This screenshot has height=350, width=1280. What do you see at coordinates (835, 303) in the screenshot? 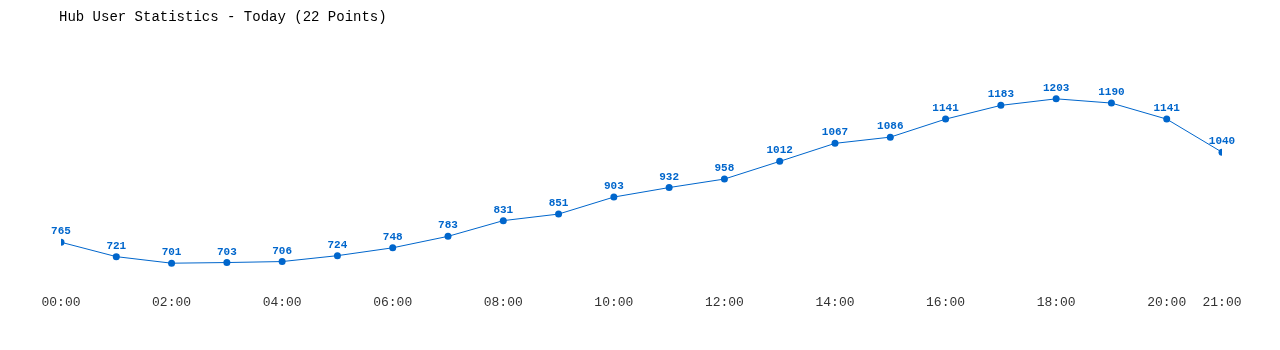
I see `x-tick-label: 14:00` at bounding box center [835, 303].